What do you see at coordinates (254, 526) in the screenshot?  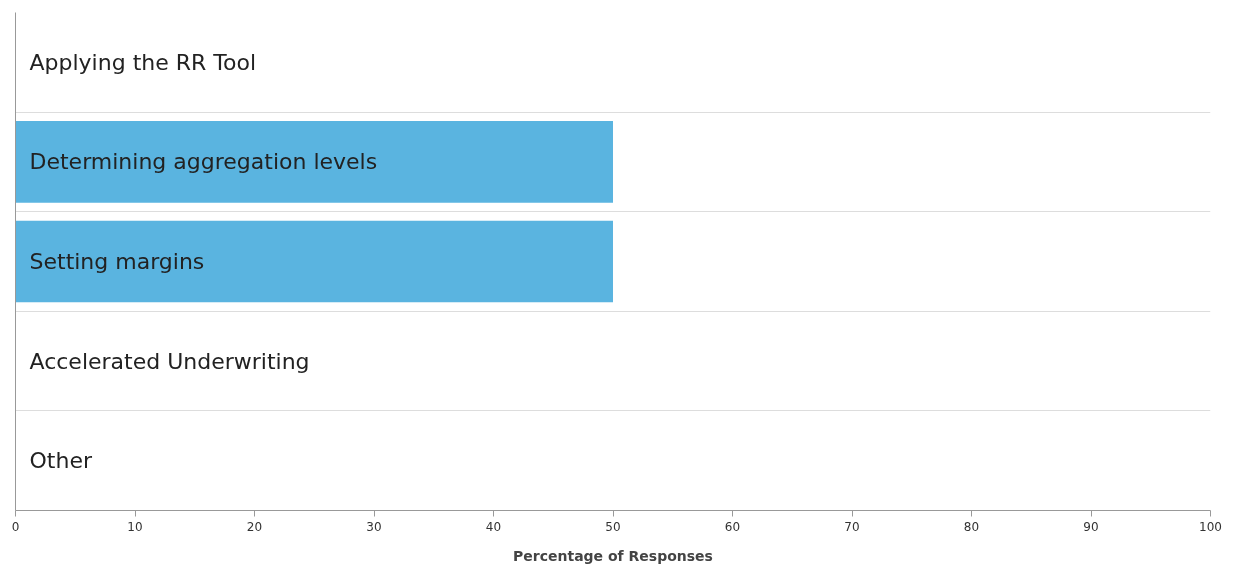 I see `x-tick-label: 20` at bounding box center [254, 526].